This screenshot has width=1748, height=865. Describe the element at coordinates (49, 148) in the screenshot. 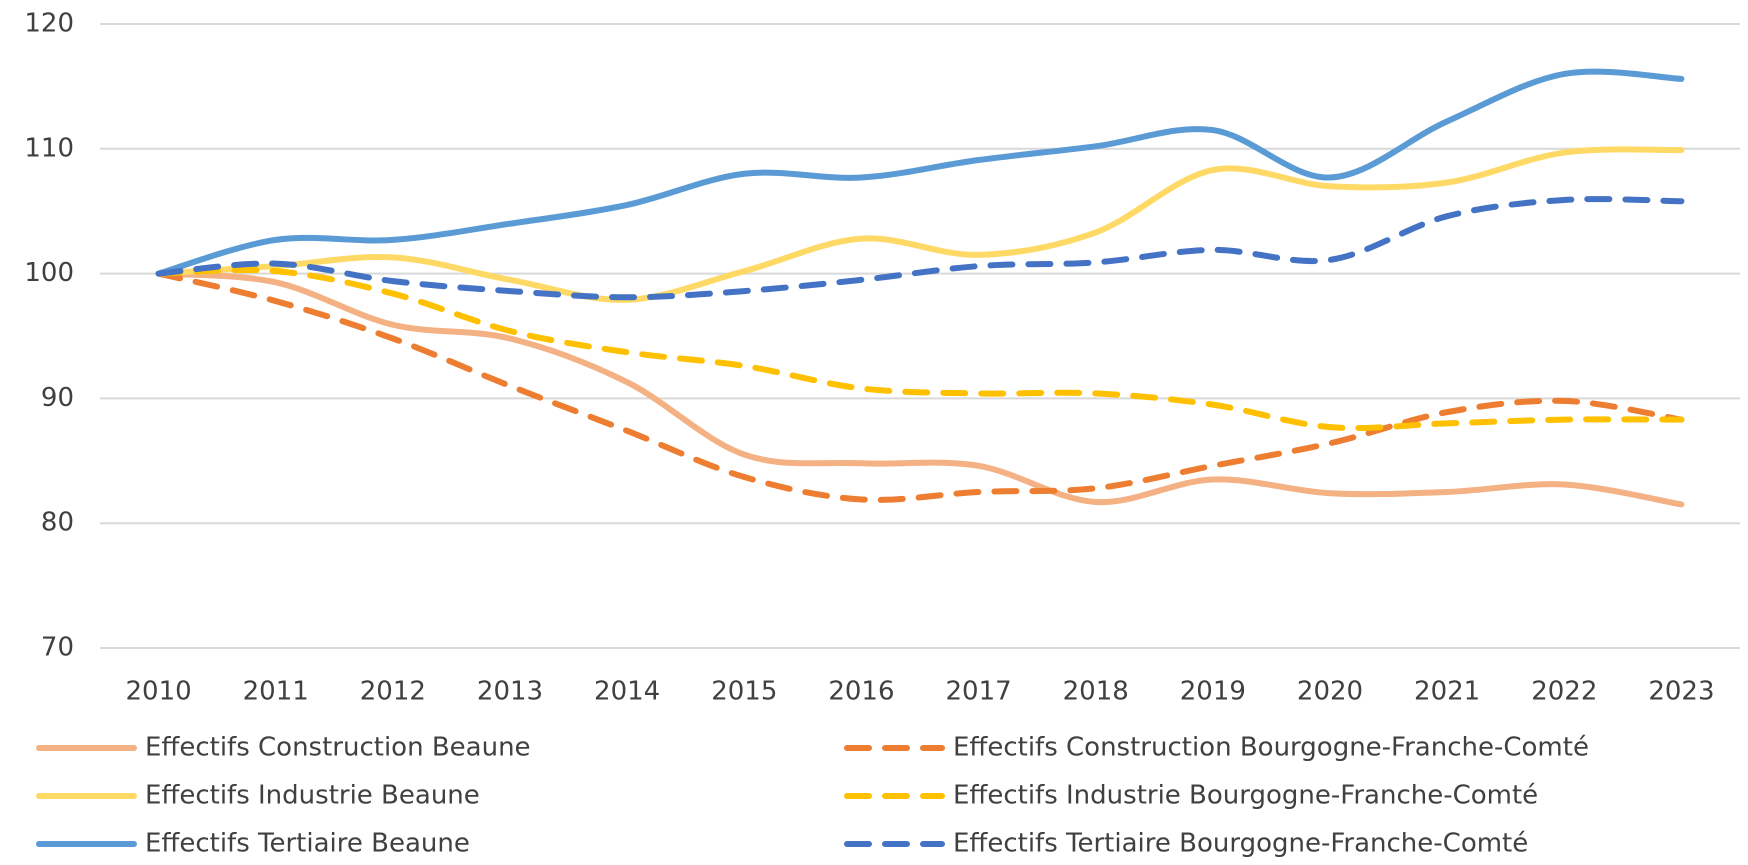

I see `y-tick-label: 110` at that location.